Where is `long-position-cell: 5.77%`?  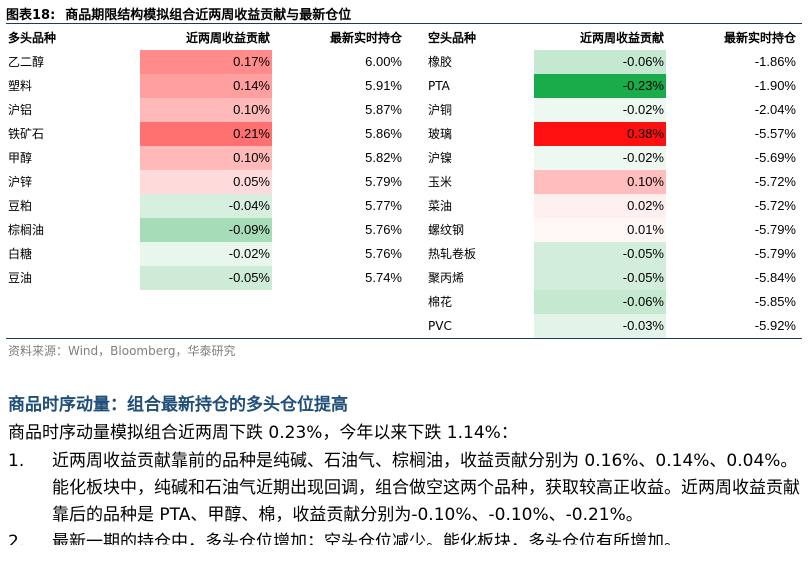
long-position-cell: 5.77% is located at coordinates (383, 205).